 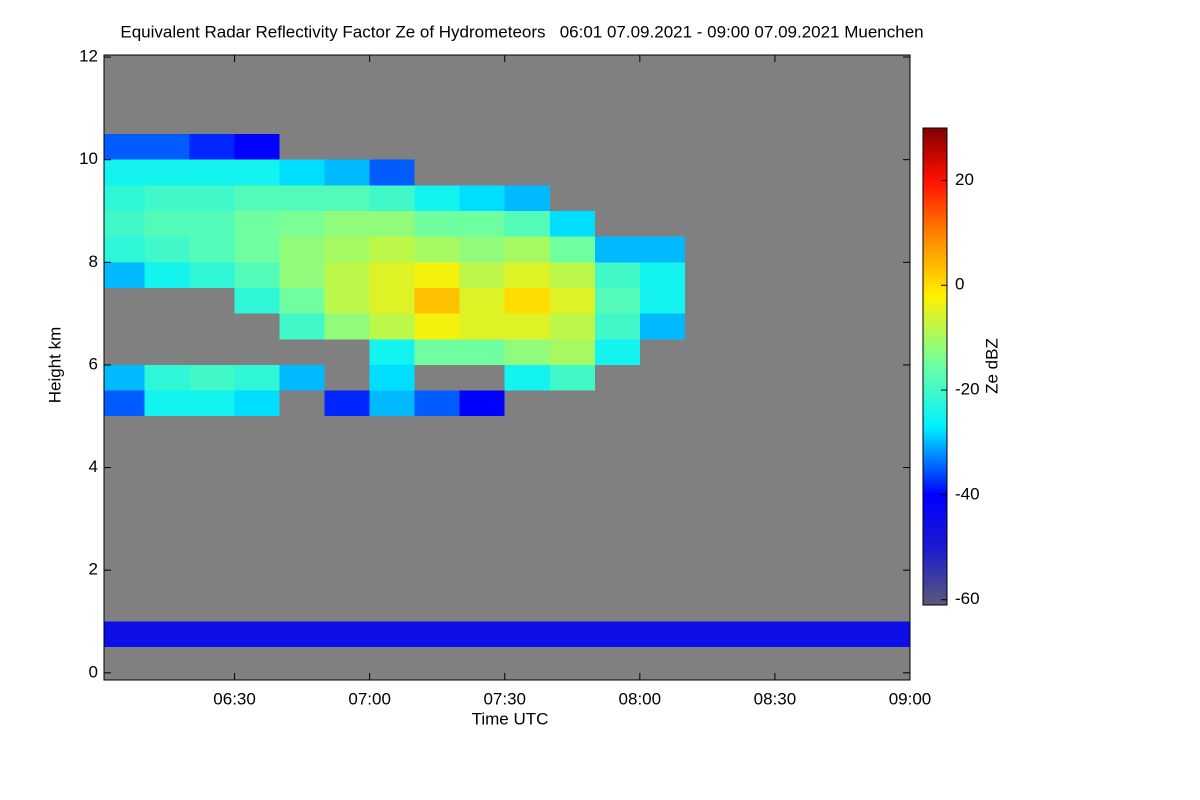 What do you see at coordinates (967, 389) in the screenshot?
I see `colorbar-tick-label: -20` at bounding box center [967, 389].